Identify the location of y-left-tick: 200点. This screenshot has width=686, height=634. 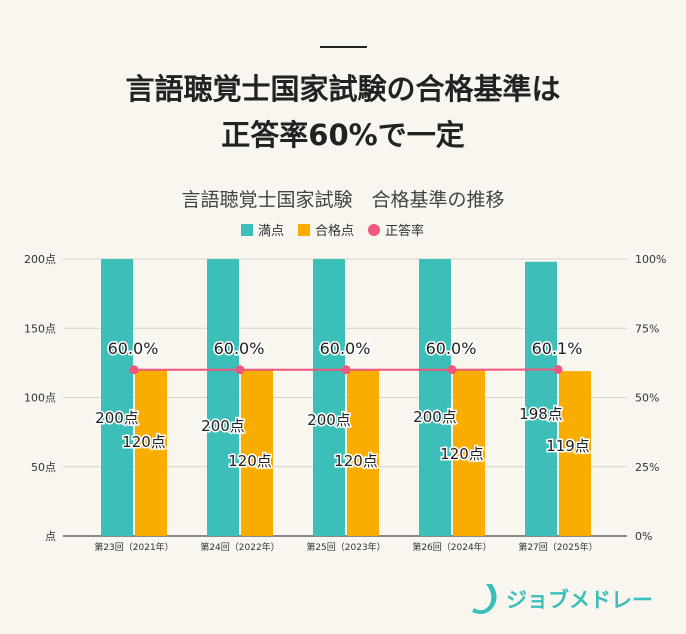
(40, 259).